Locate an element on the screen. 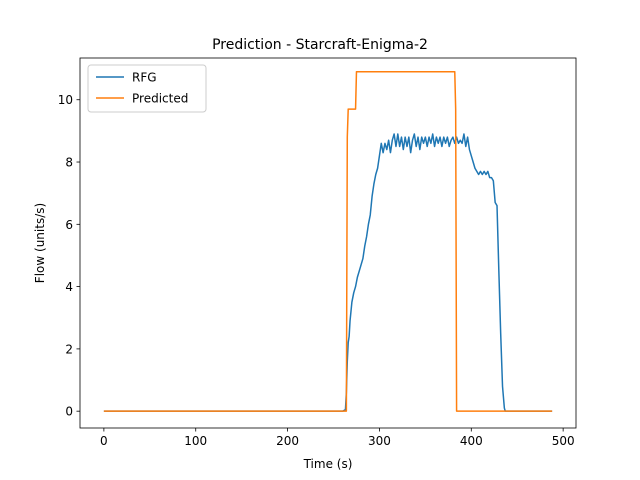 The image size is (640, 480). chart-title: Prediction - Starcraft-Enigma-2 is located at coordinates (320, 45).